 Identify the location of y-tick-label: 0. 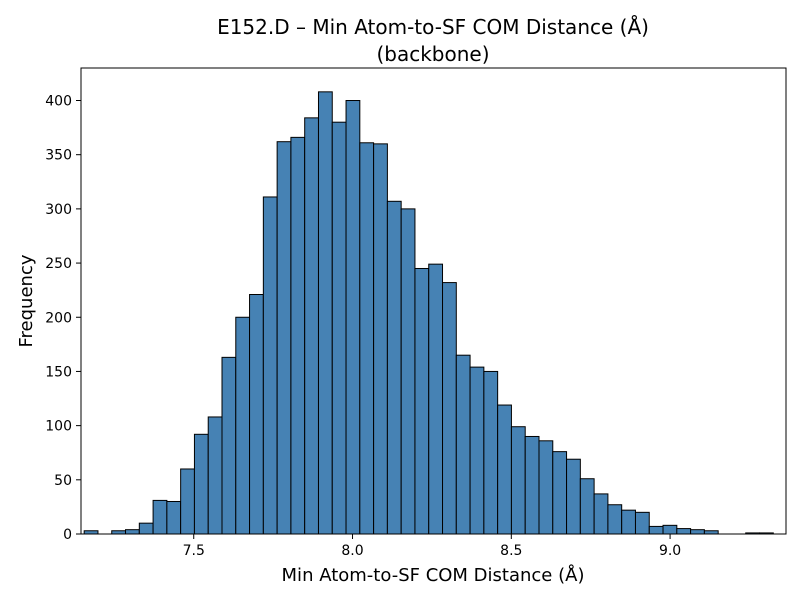
(67, 535).